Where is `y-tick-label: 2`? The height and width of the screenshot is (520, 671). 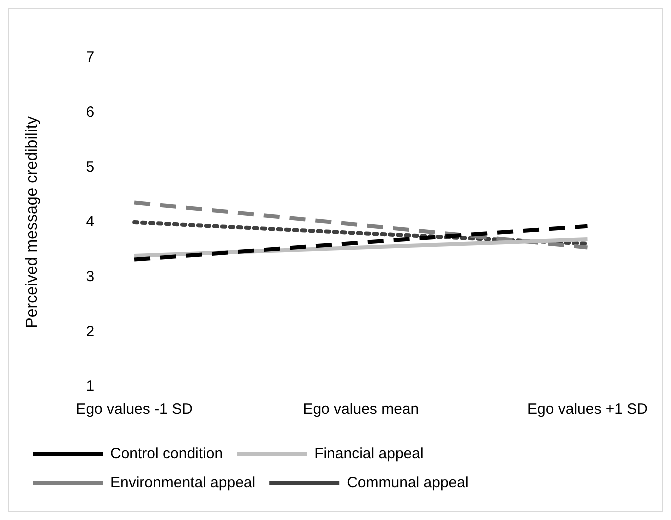
y-tick-label: 2 is located at coordinates (90, 331).